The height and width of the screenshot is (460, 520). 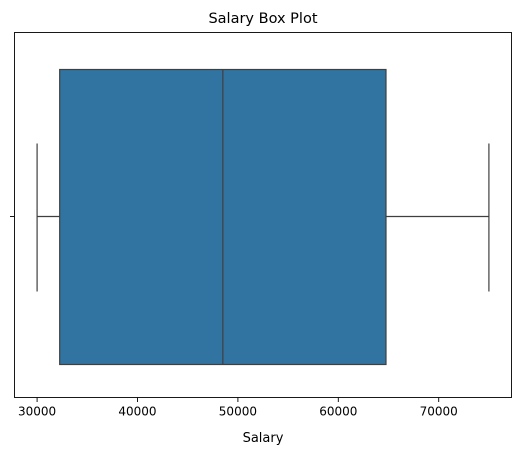 I want to click on x-axis: 30000 40000 50000 60000 70000, so click(x=238, y=408).